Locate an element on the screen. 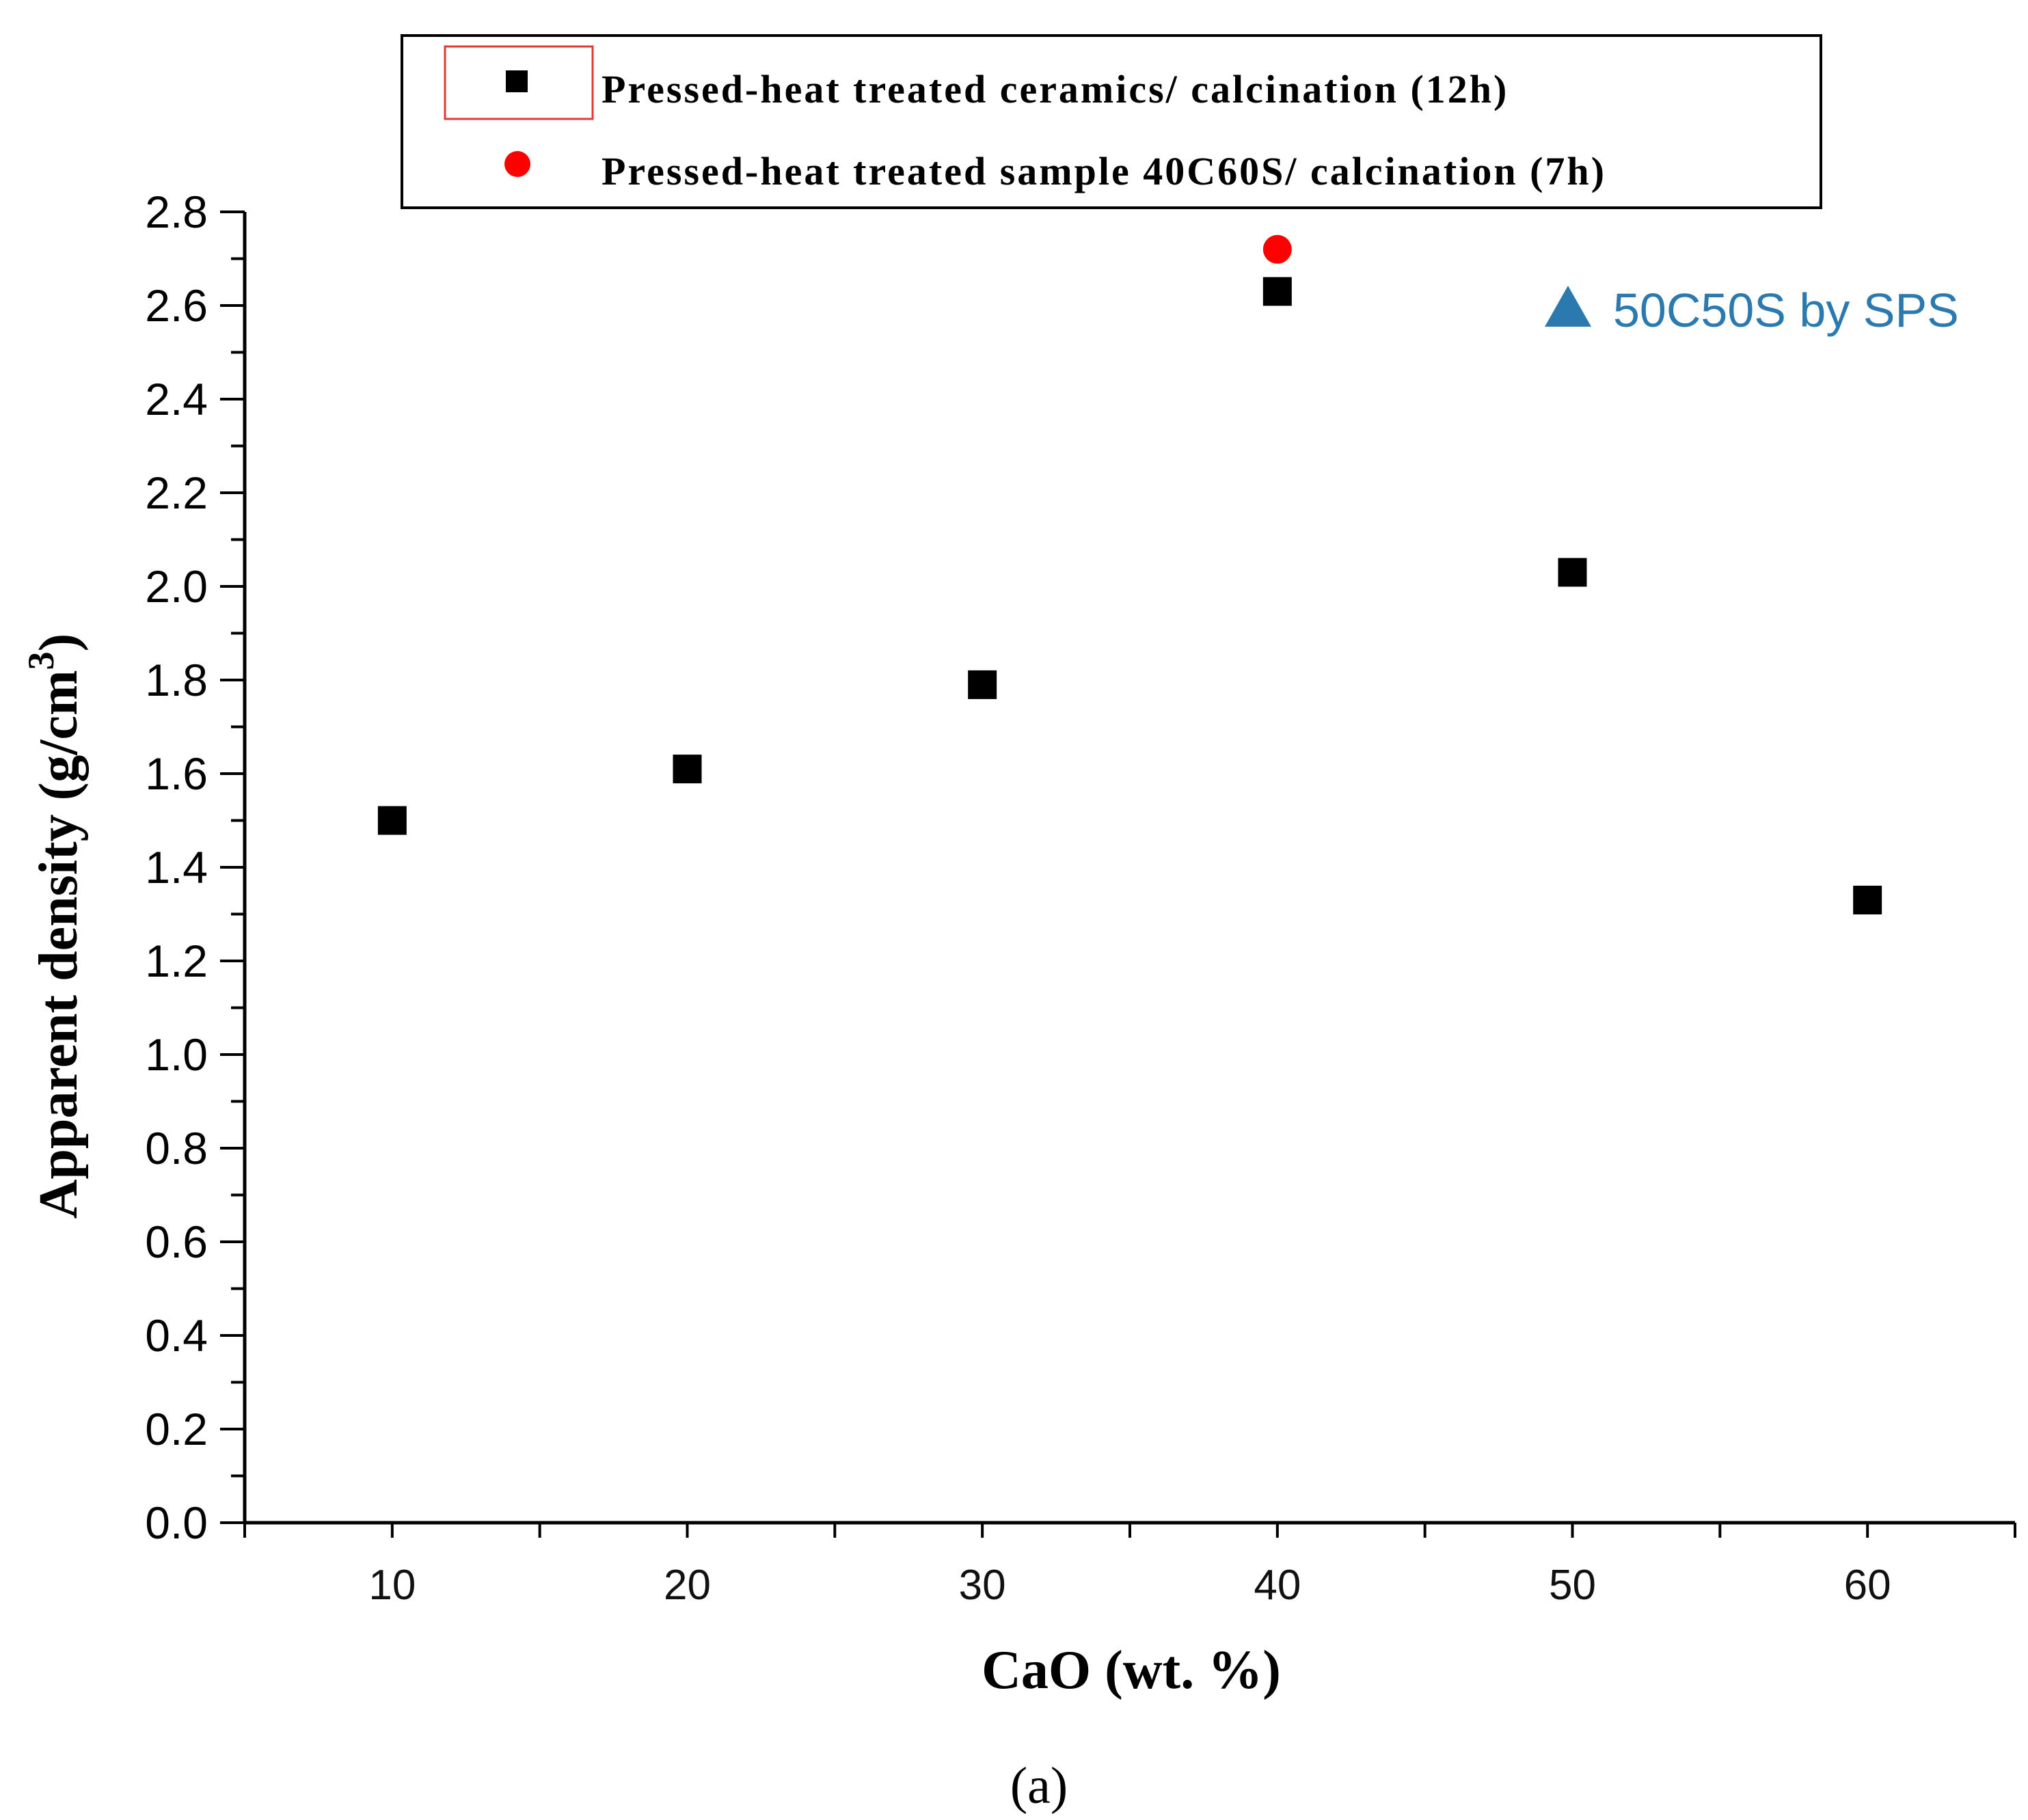 Image resolution: width=2028 pixels, height=1820 pixels. y-axis-title-close: ) is located at coordinates (59, 643).